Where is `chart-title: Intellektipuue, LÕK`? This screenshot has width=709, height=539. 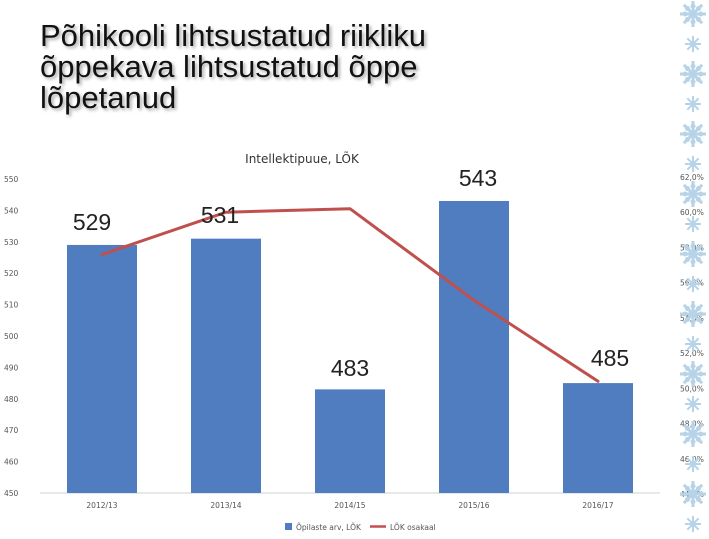 chart-title: Intellektipuue, LÕK is located at coordinates (302, 158).